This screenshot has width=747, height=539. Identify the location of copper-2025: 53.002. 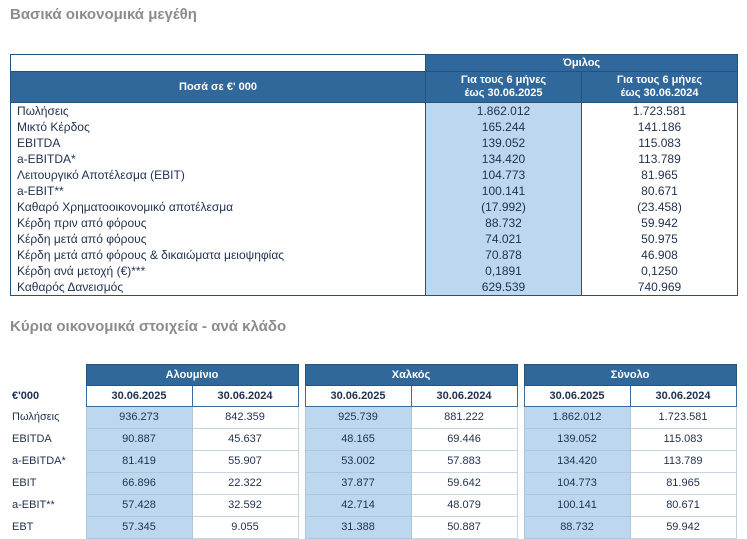
(358, 461).